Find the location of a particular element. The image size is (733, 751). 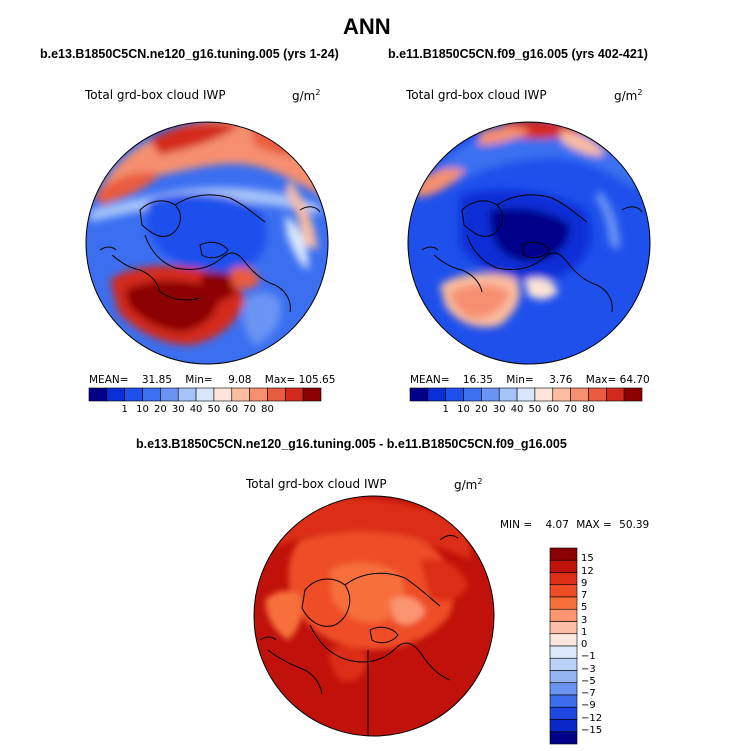

panel-3-max-label: MAX = is located at coordinates (594, 525).